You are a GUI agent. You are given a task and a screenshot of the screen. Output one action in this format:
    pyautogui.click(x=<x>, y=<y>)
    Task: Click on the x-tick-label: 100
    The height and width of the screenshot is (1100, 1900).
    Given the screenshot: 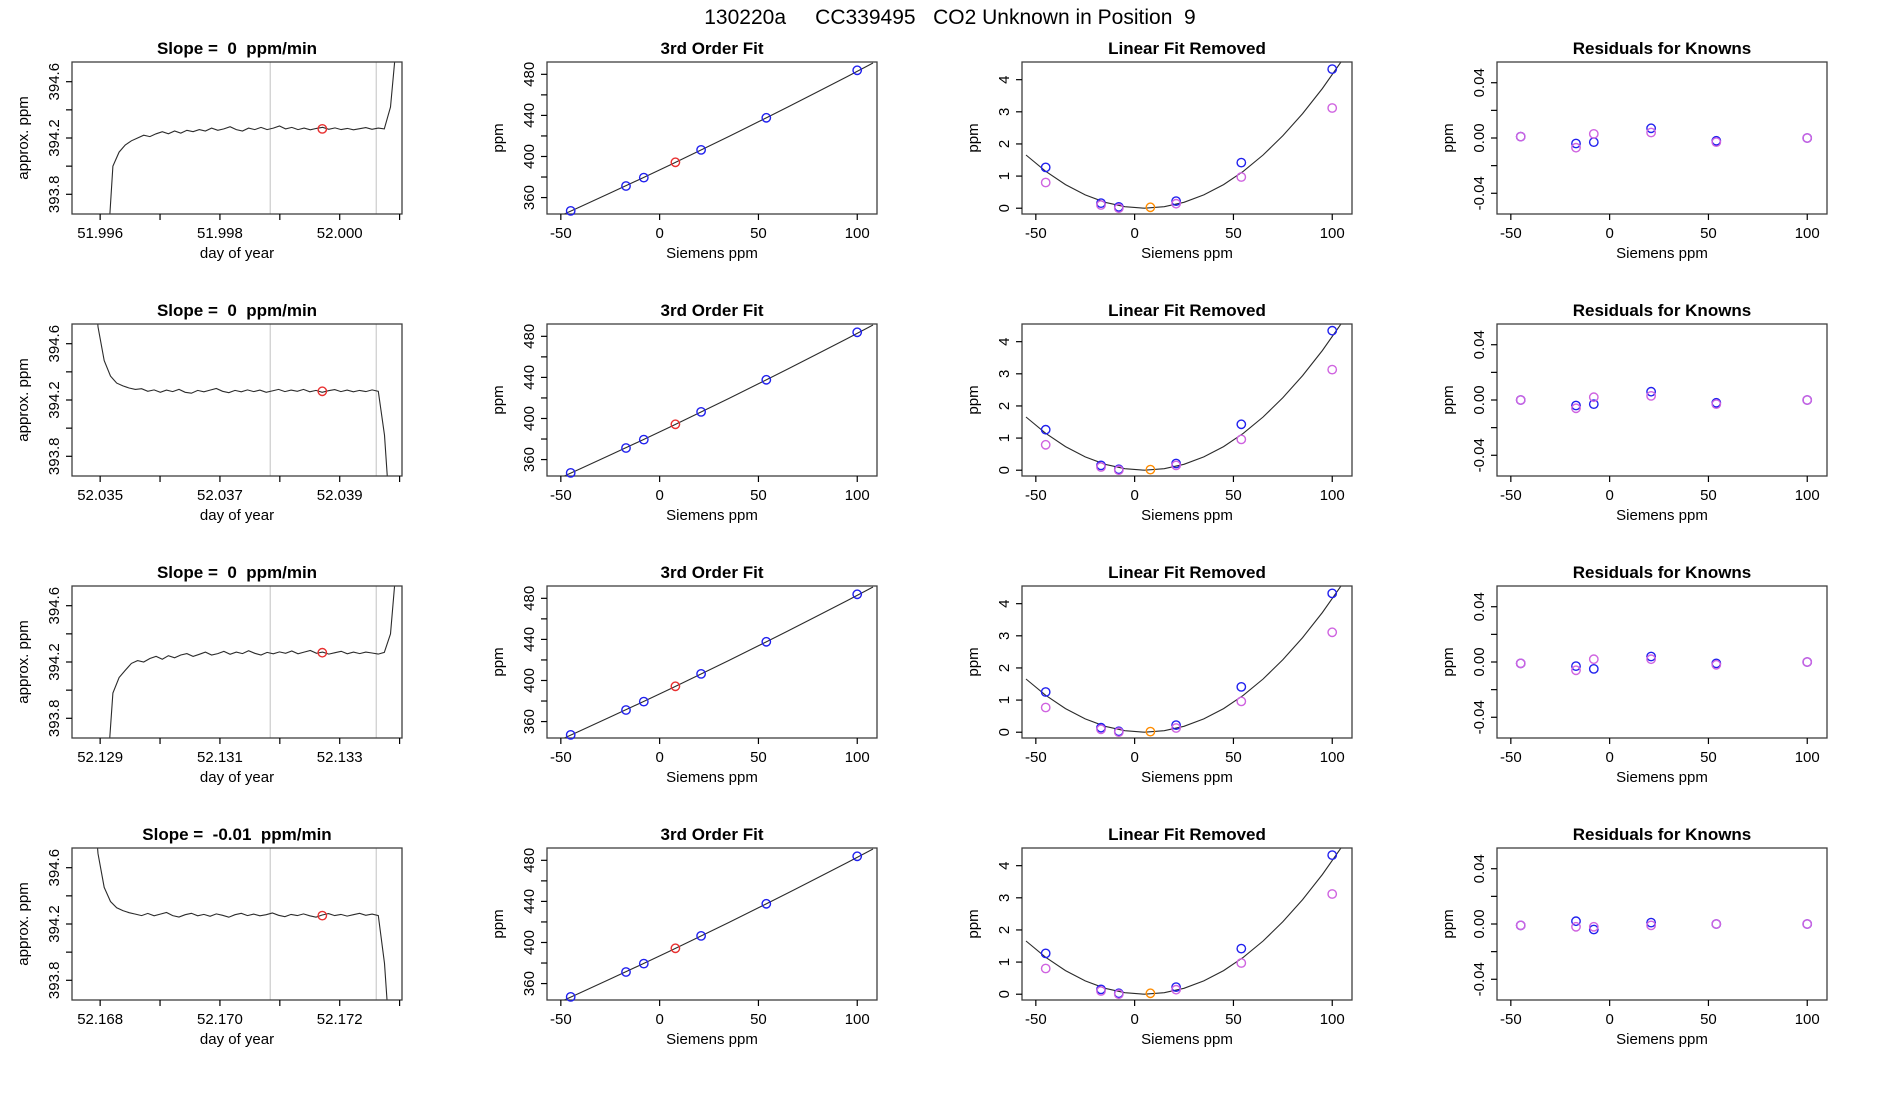 What is the action you would take?
    pyautogui.click(x=857, y=757)
    